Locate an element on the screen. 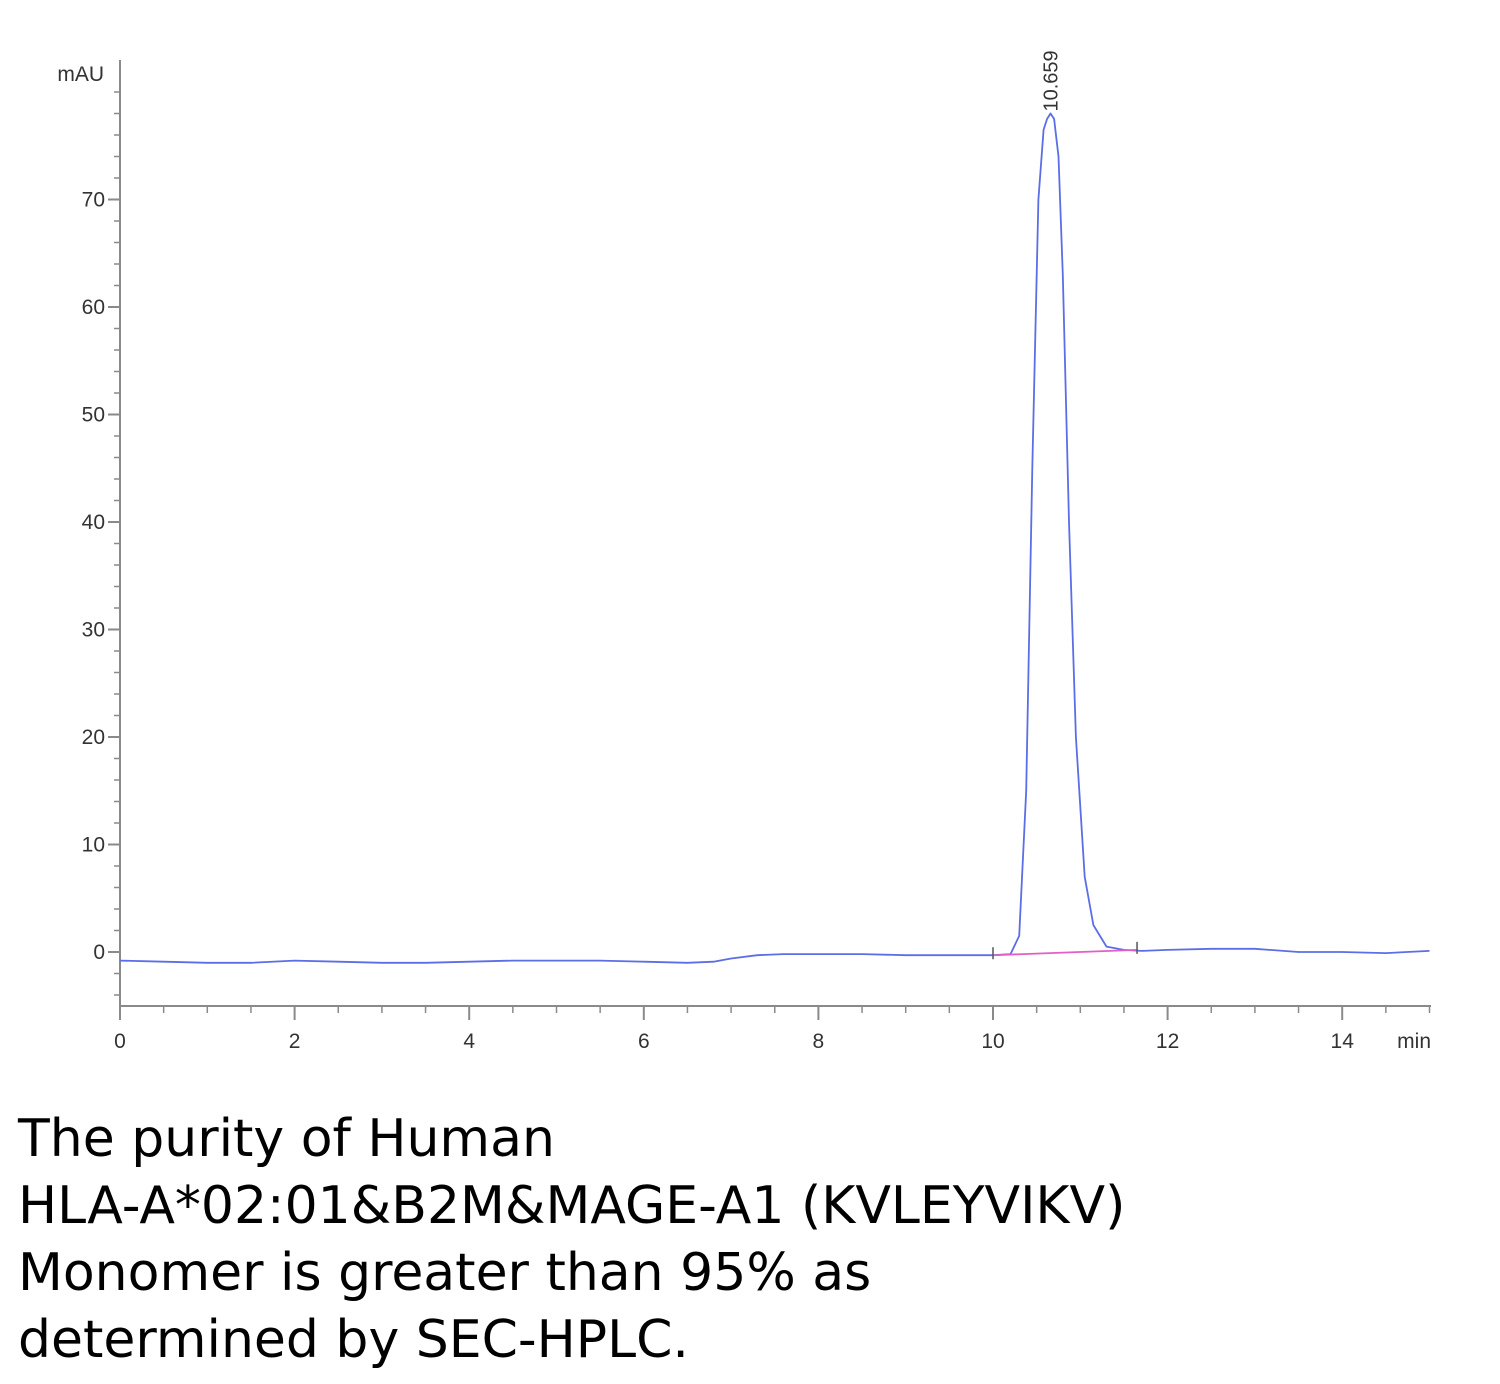  y-tick-label: 0 is located at coordinates (99, 952).